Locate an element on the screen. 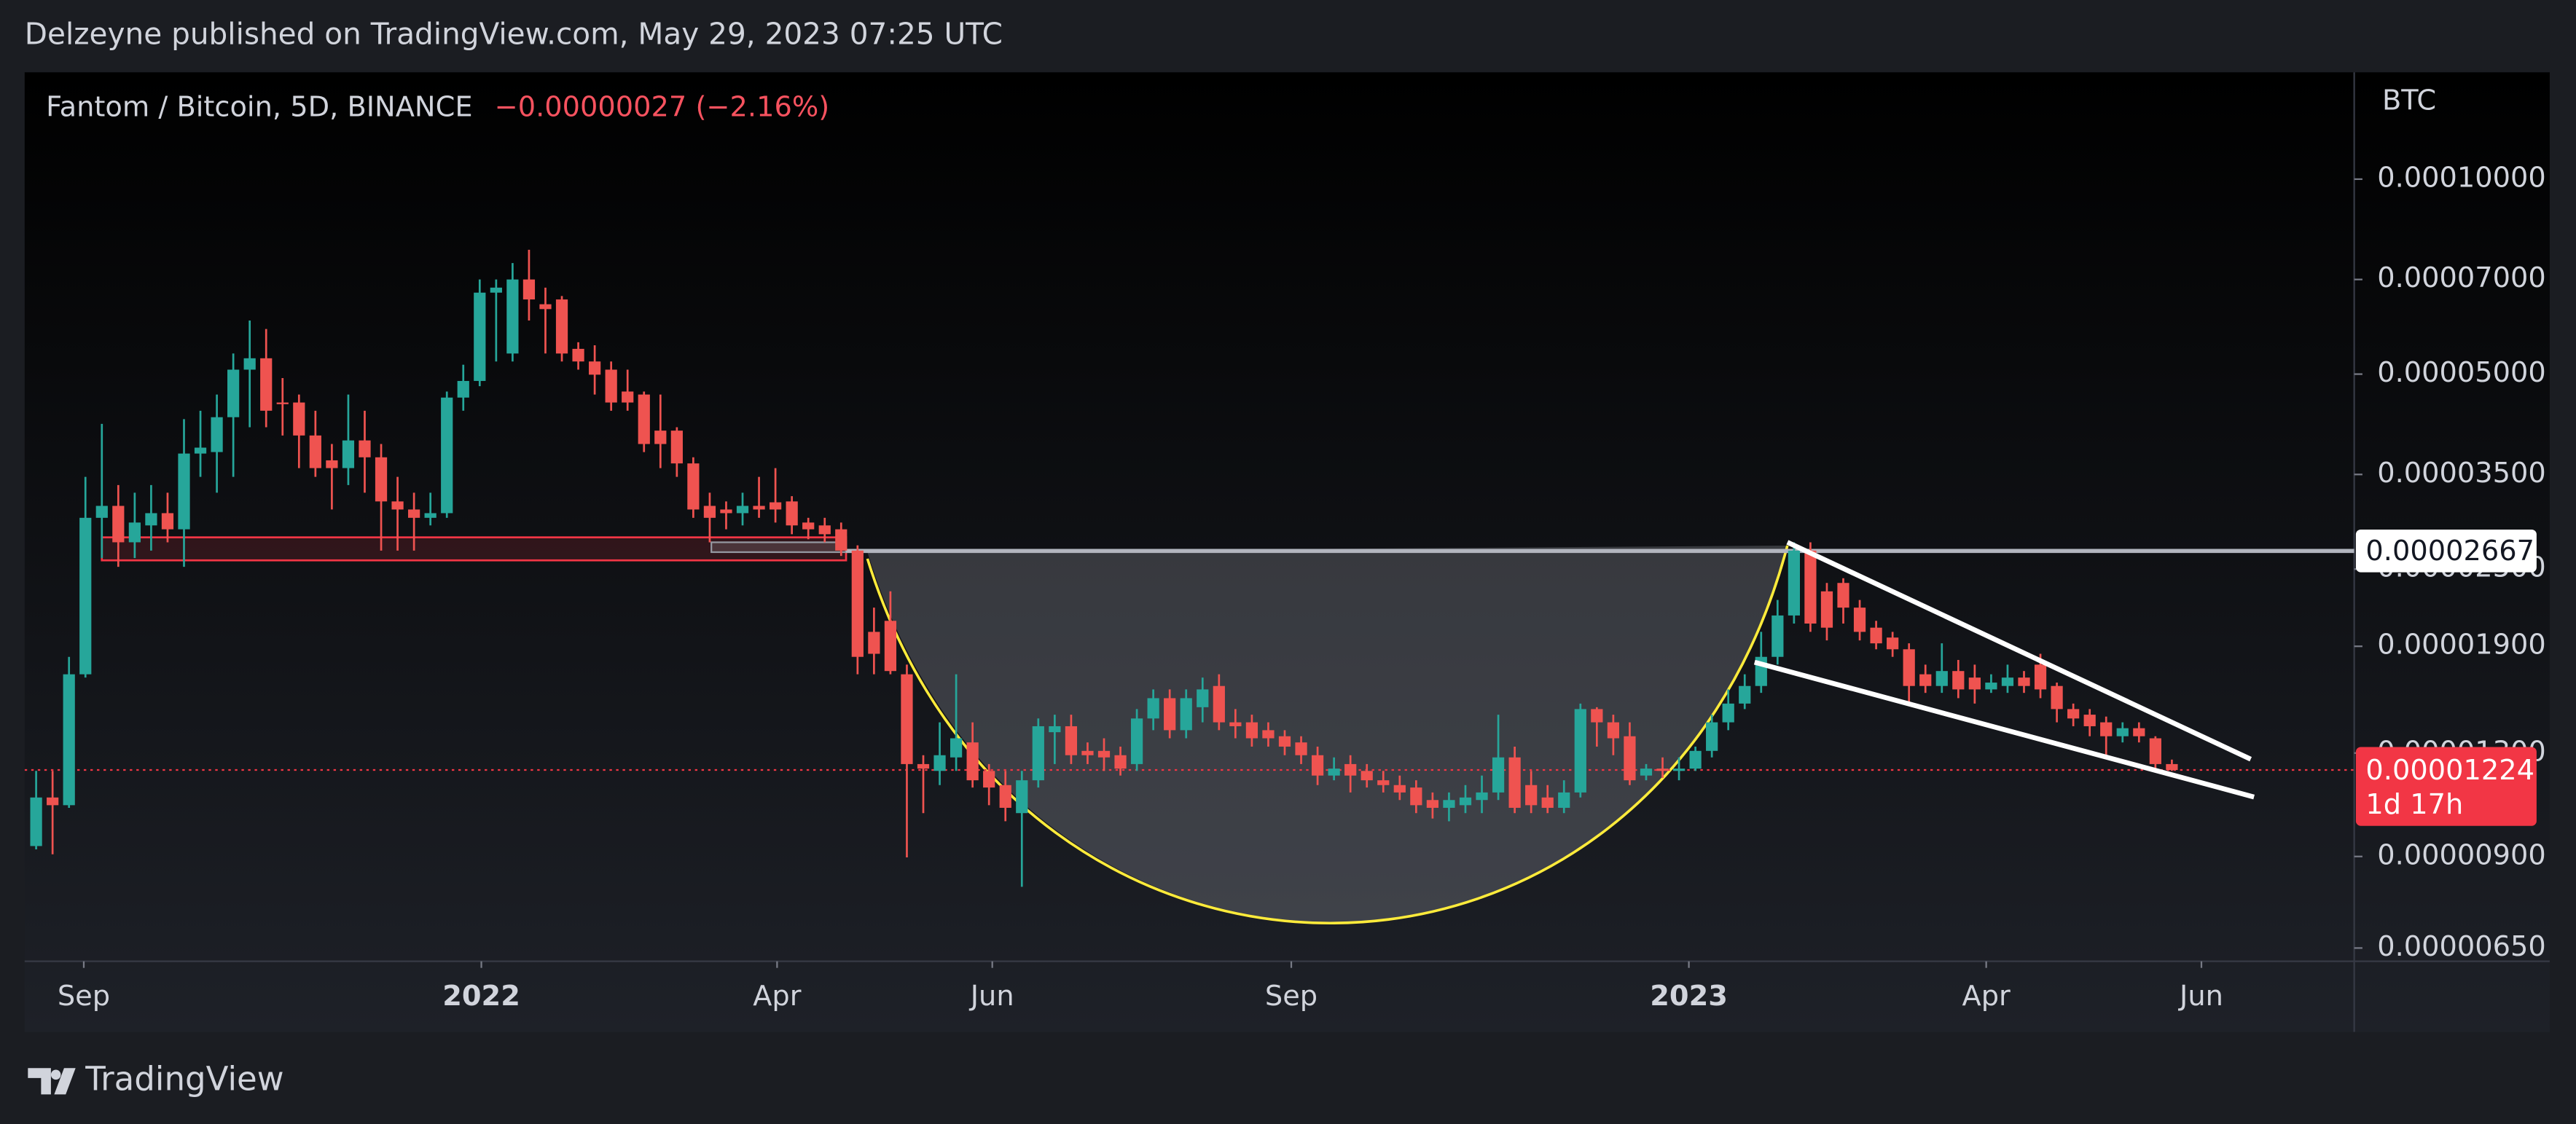 This screenshot has height=1124, width=2576. x-tick-label: Apr is located at coordinates (1986, 997).